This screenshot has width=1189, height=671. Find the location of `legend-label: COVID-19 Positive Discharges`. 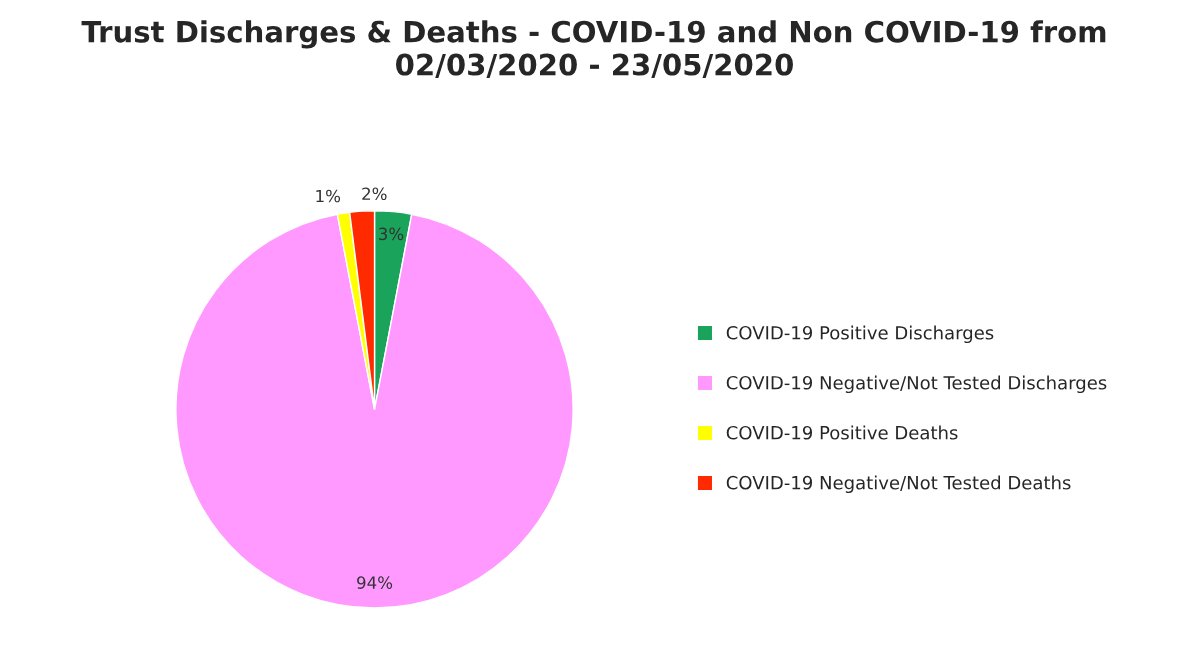

legend-label: COVID-19 Positive Discharges is located at coordinates (860, 334).